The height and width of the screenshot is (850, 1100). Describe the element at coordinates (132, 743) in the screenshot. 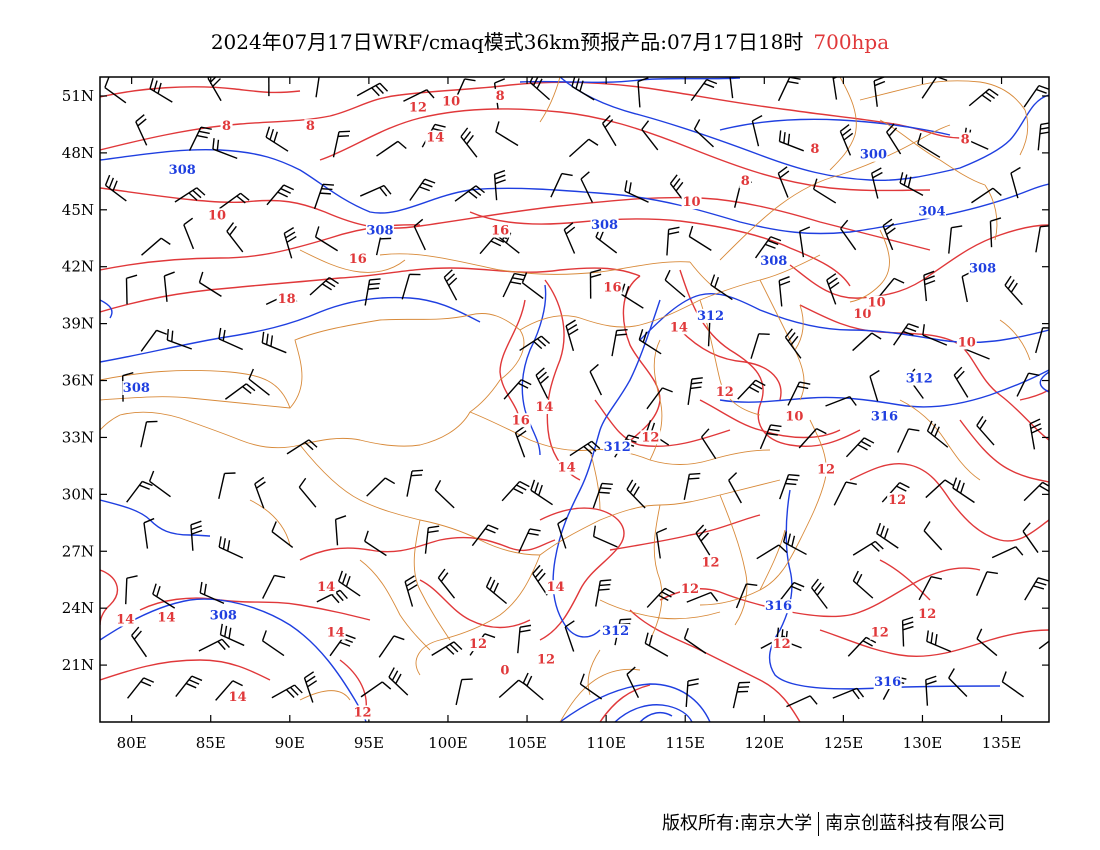

I see `x-tick-label: 80E` at that location.